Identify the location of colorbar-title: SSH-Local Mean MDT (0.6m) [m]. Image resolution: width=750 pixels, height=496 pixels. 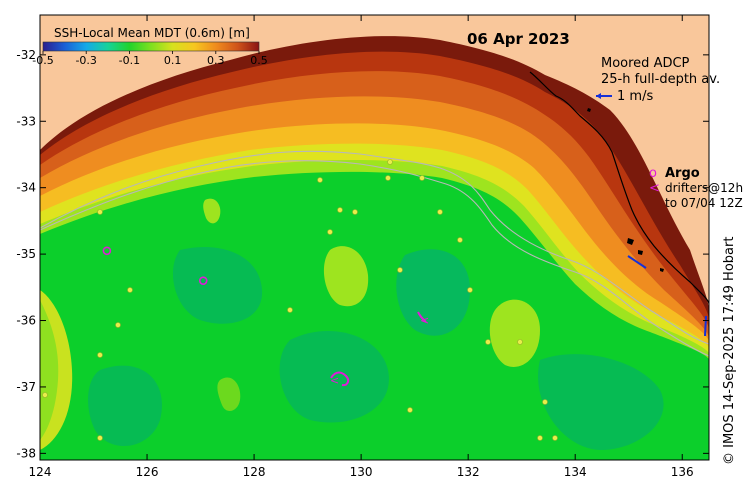
(152, 33).